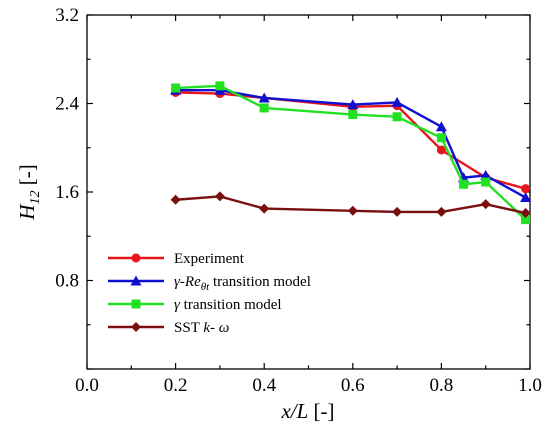 The width and height of the screenshot is (550, 428). What do you see at coordinates (168, 328) in the screenshot?
I see `legend-item: SST k- ω` at bounding box center [168, 328].